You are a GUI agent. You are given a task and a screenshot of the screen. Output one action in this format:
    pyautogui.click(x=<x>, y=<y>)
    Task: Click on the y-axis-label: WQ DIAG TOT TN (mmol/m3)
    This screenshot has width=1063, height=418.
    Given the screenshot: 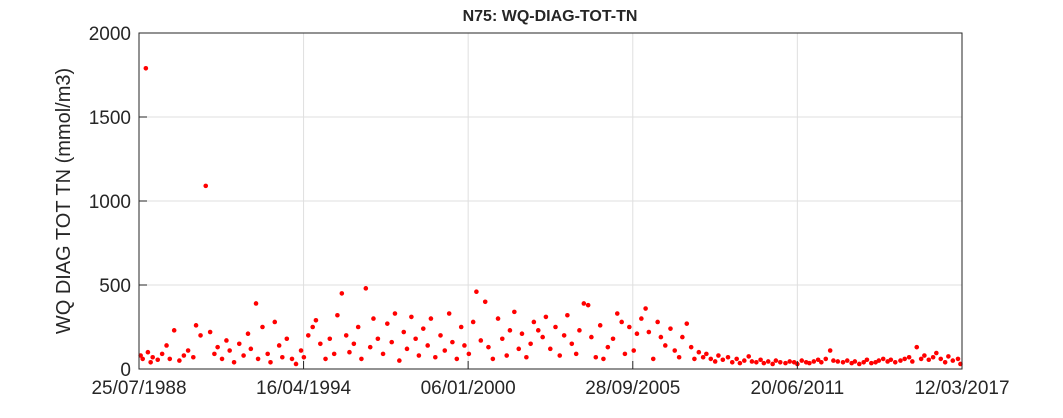 What is the action you would take?
    pyautogui.click(x=64, y=201)
    